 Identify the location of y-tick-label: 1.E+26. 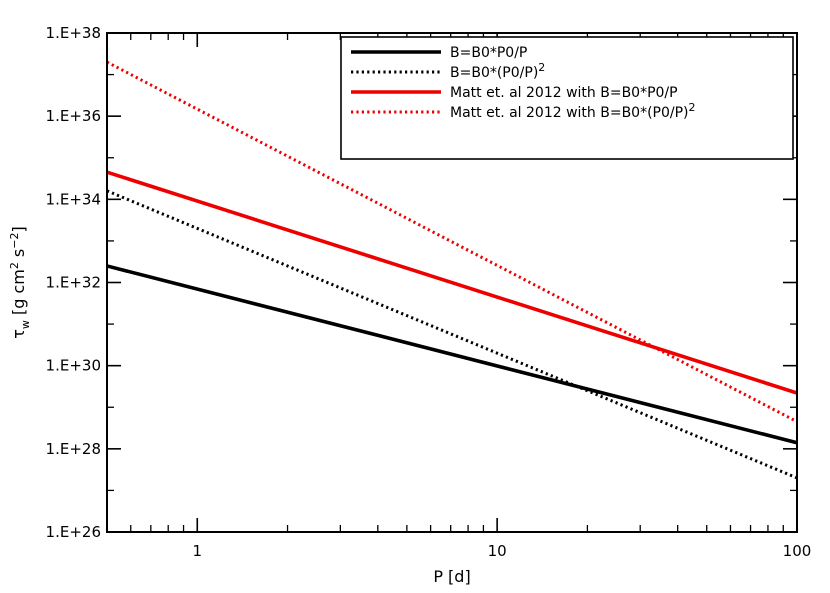
(73, 532).